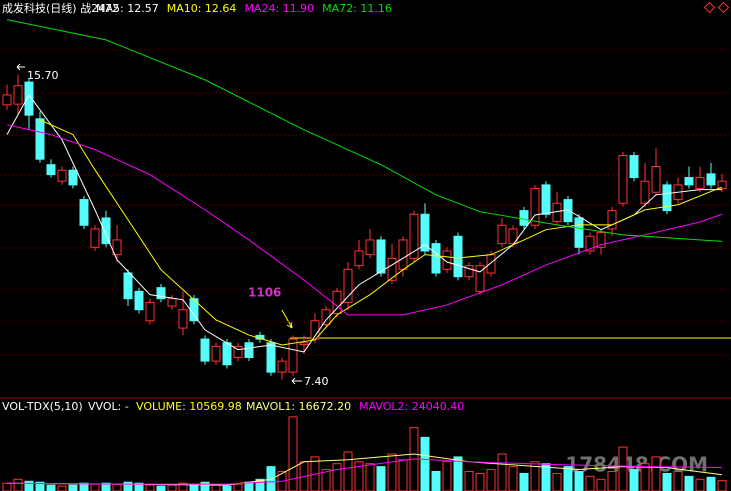  What do you see at coordinates (279, 8) in the screenshot?
I see `legend-entry: MA24: 11.90` at bounding box center [279, 8].